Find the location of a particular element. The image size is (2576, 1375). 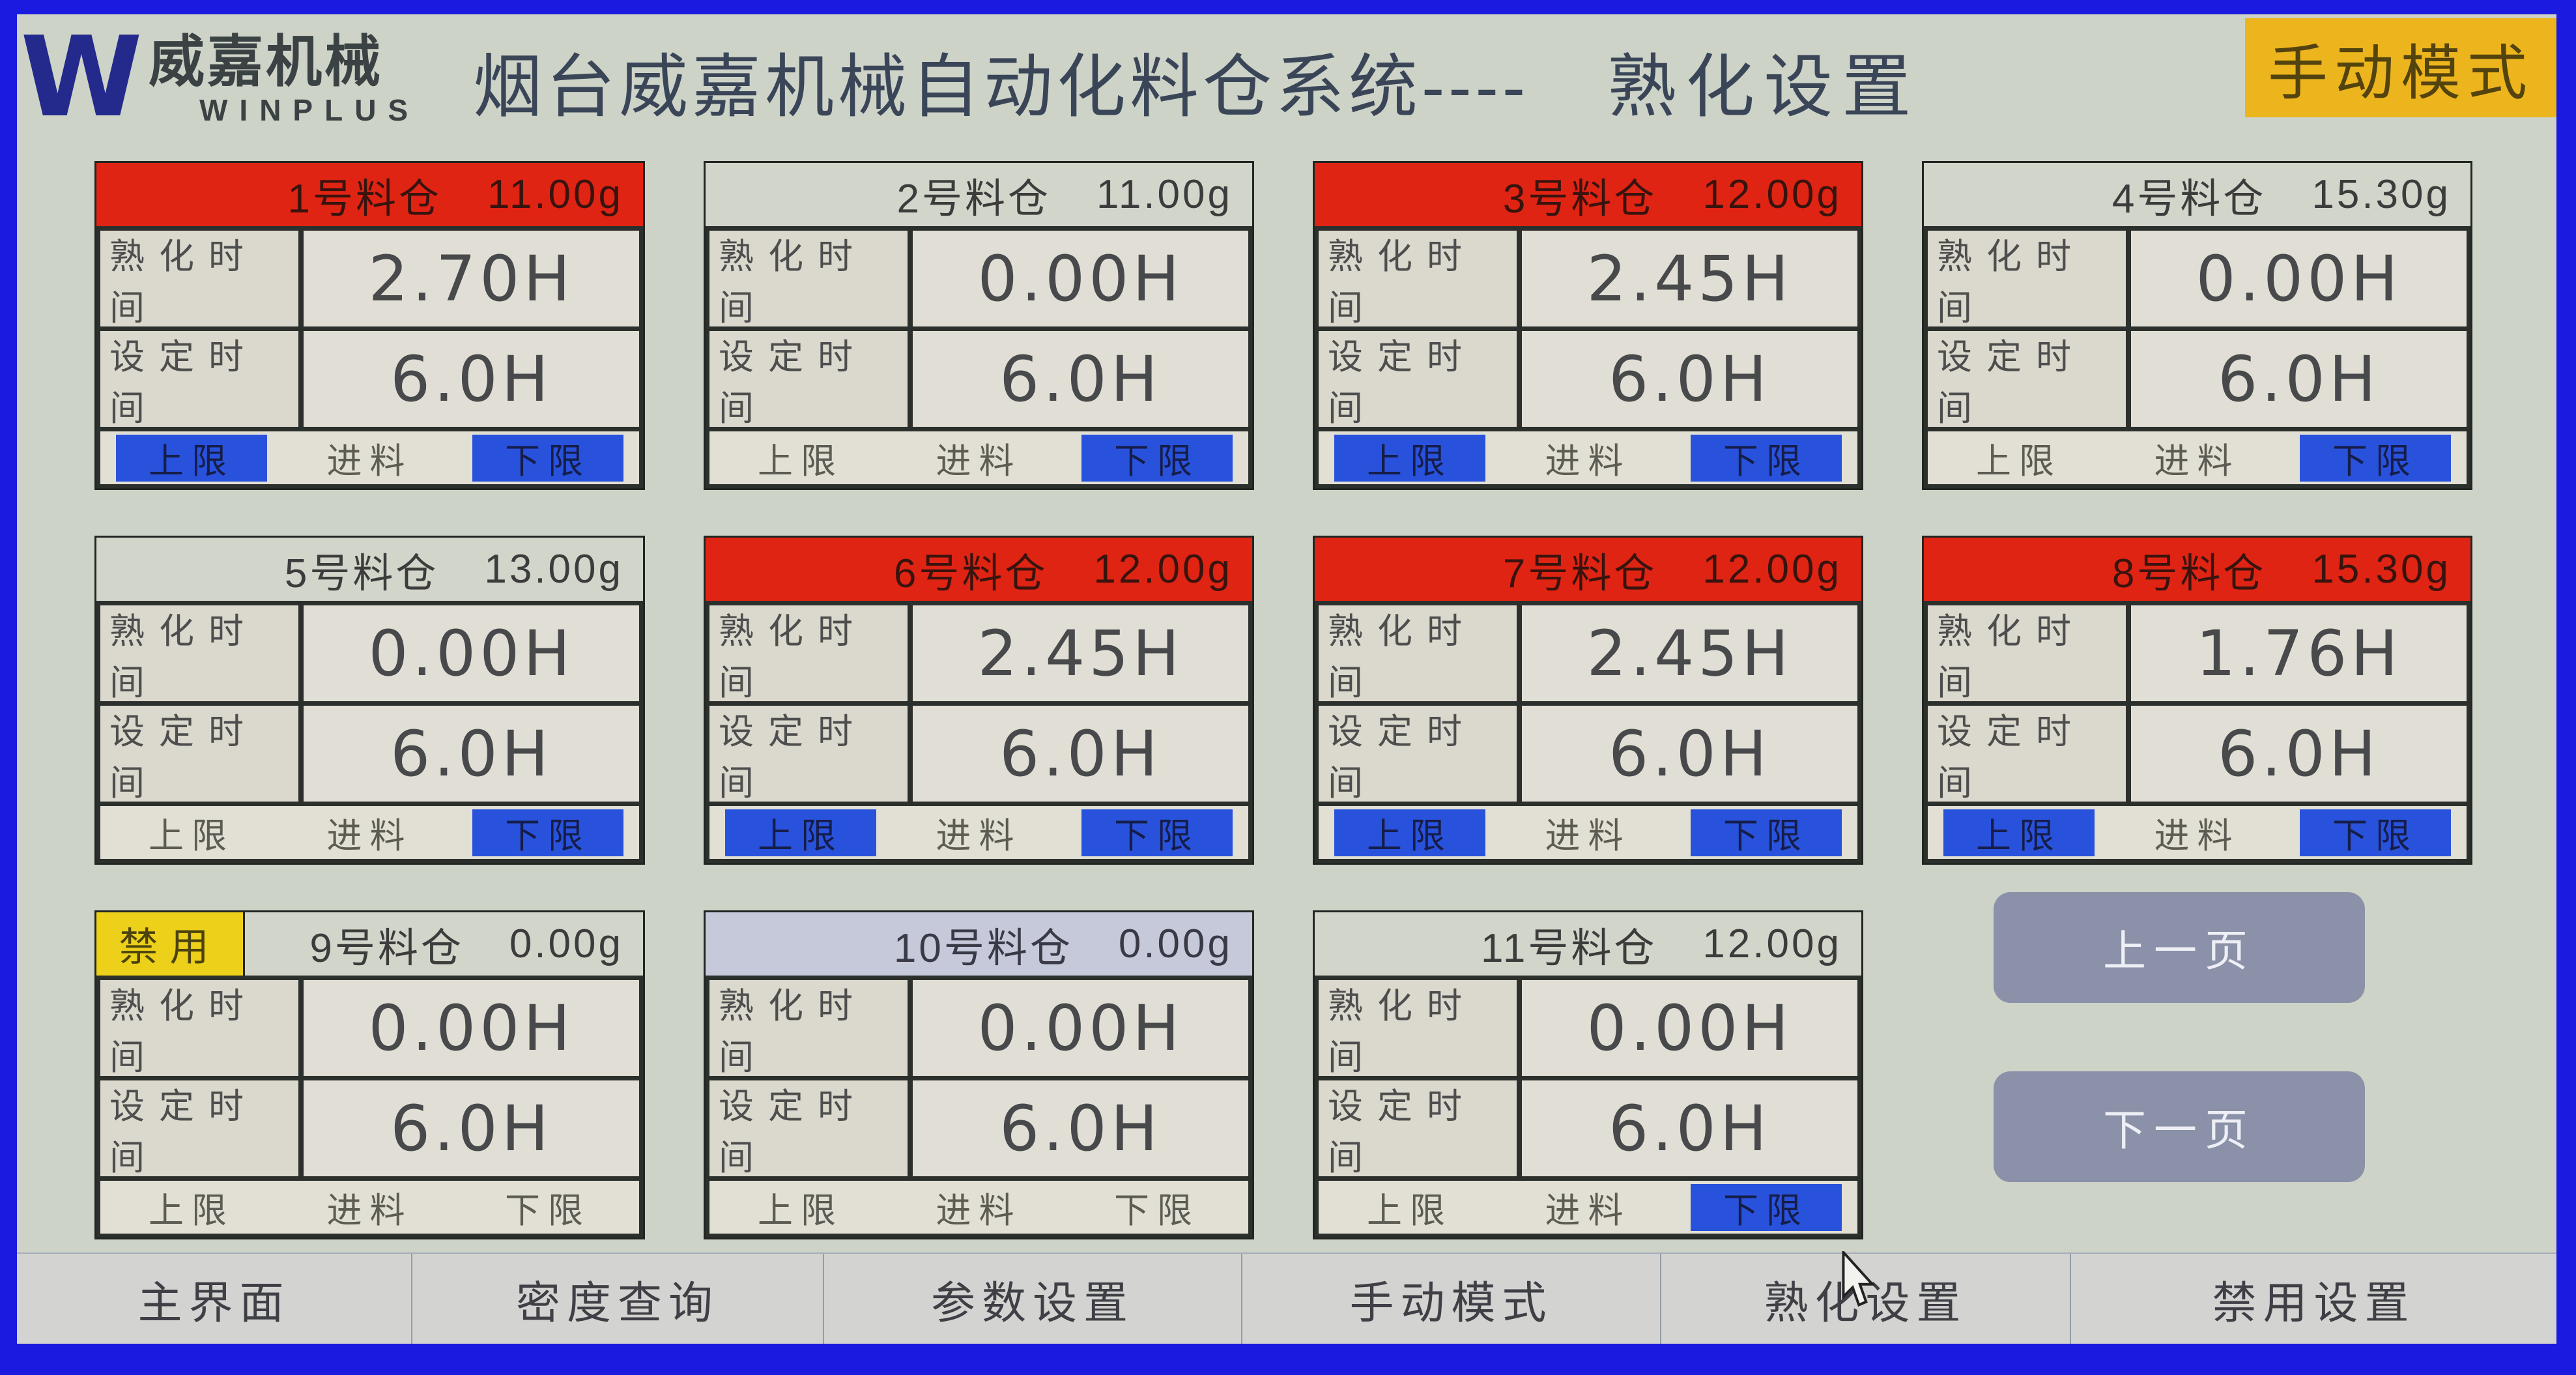

silo-header: 4号料仓 15.30g is located at coordinates (2197, 194).